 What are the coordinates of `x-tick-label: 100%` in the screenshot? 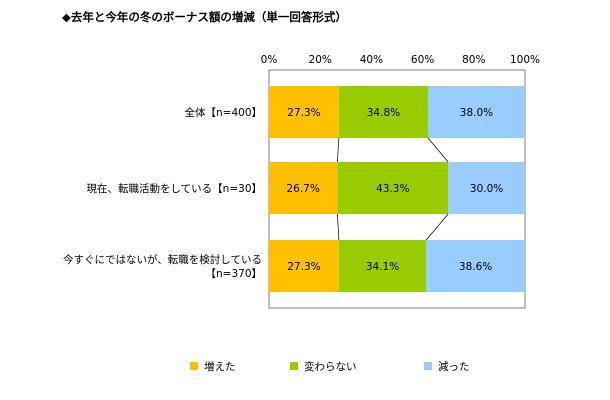 It's located at (525, 60).